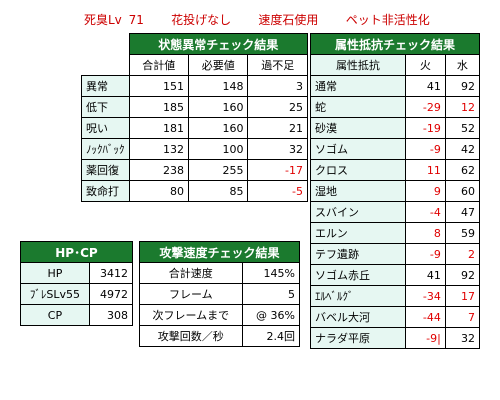  What do you see at coordinates (462, 149) in the screenshot?
I see `resist-row-water: 42` at bounding box center [462, 149].